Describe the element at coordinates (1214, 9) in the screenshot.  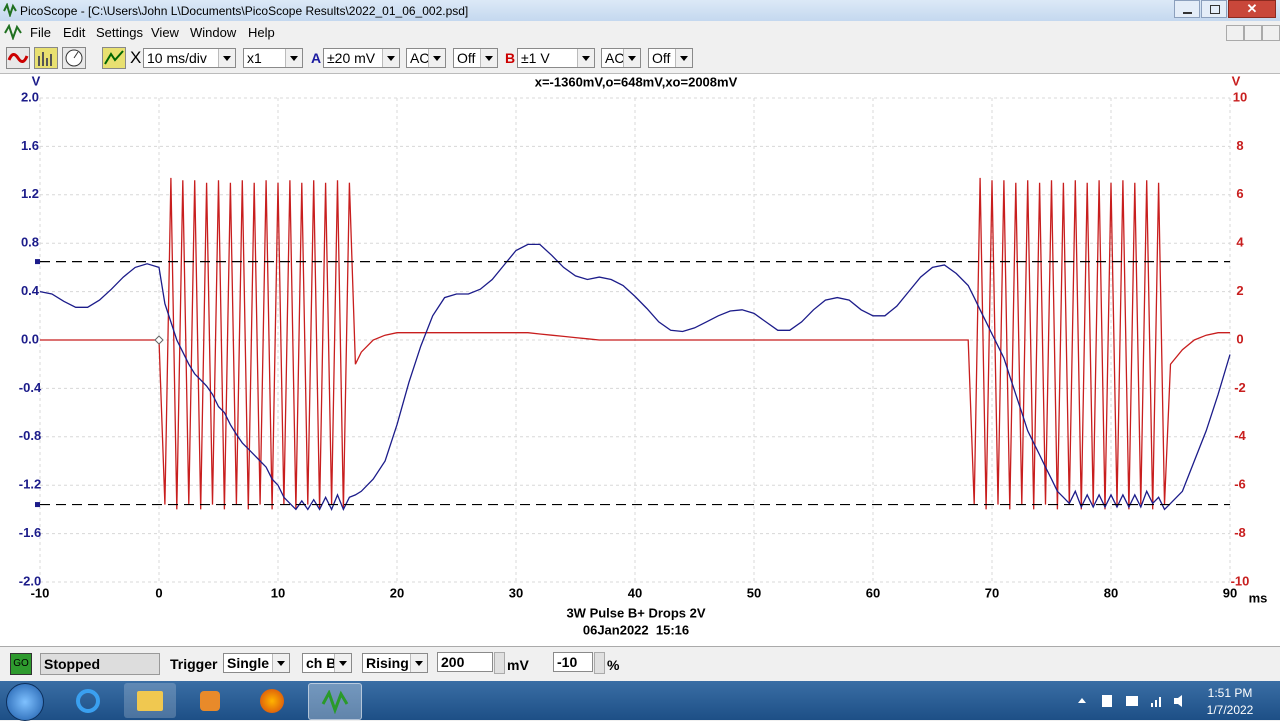
I see `restore-button` at that location.